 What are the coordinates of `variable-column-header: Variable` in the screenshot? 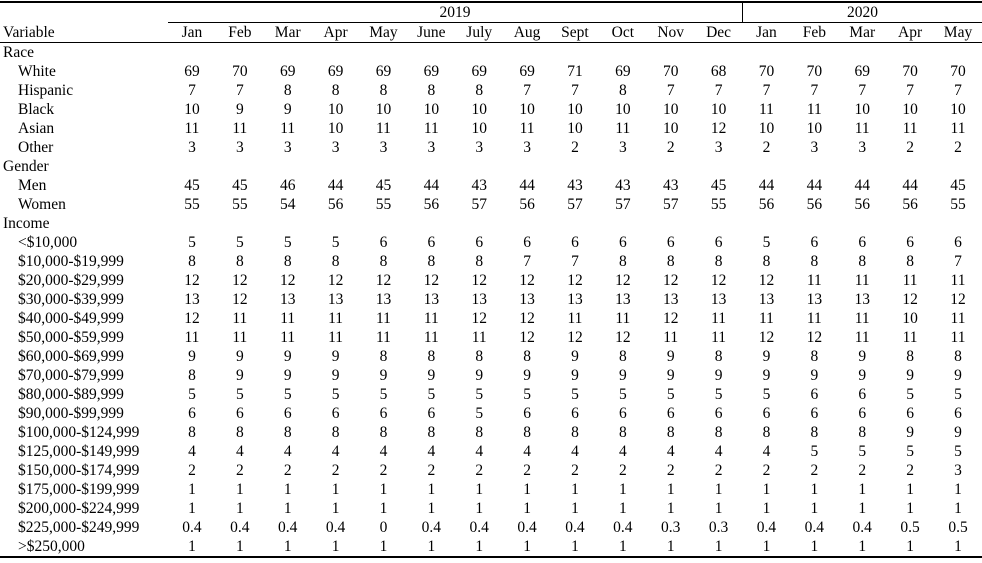 It's located at (84, 32).